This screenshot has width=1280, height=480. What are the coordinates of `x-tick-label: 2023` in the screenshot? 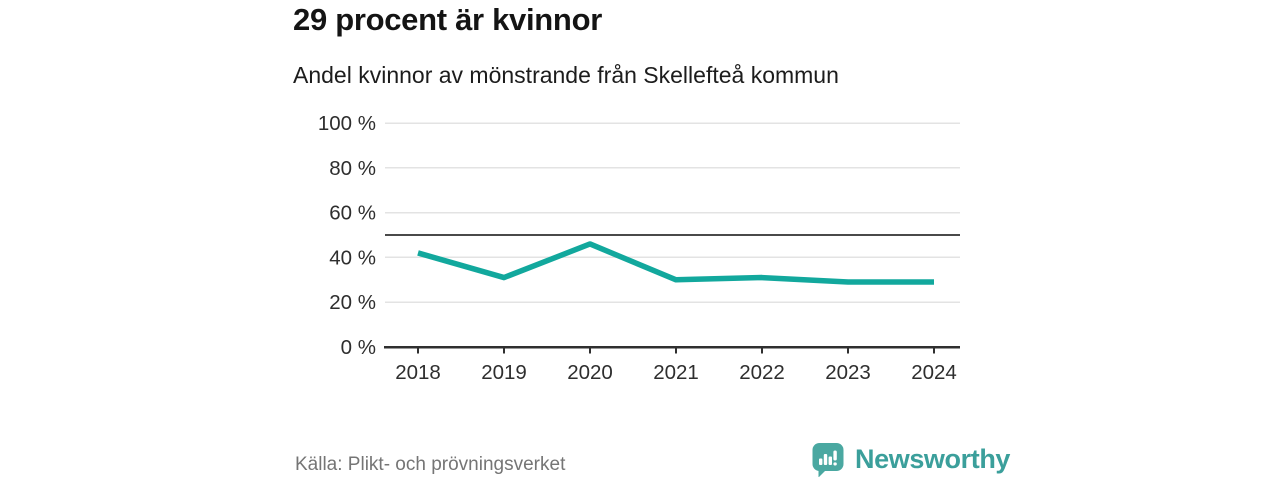 It's located at (848, 372).